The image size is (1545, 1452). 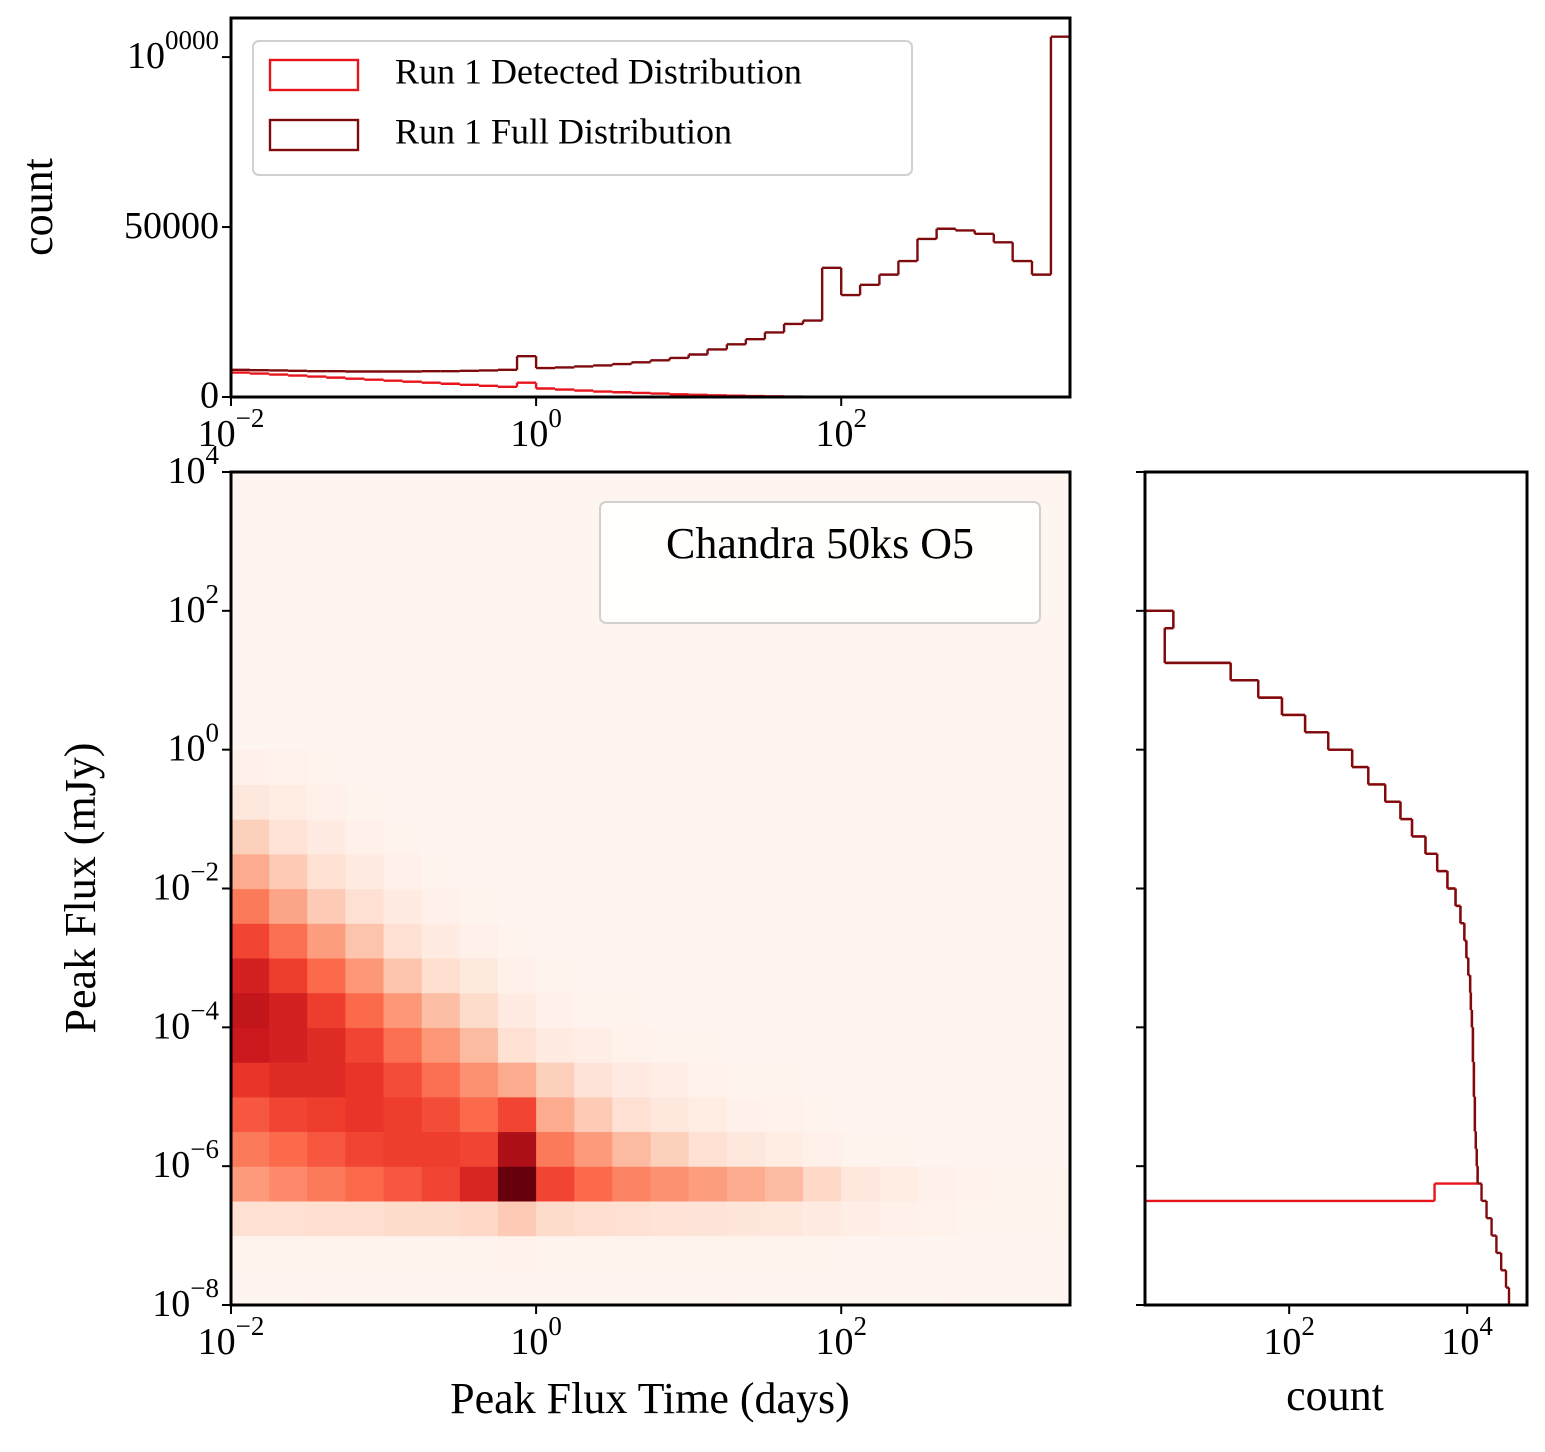 I want to click on x-axis-label: Peak Flux Time (days), so click(x=650, y=1398).